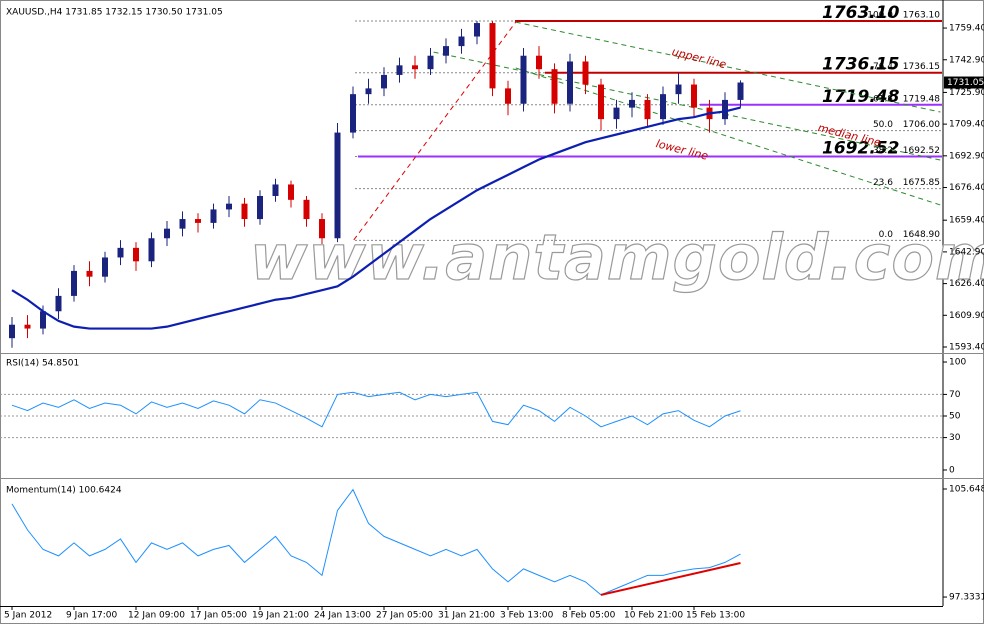 The height and width of the screenshot is (624, 984). Describe the element at coordinates (921, 183) in the screenshot. I see `fibo-value: 1675.85` at that location.